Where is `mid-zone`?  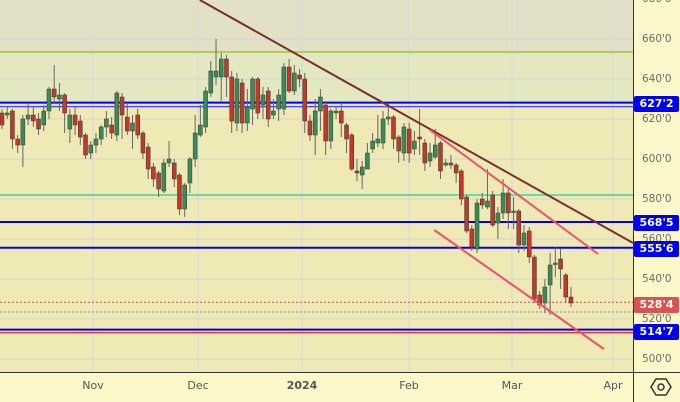 mid-zone is located at coordinates (316, 78).